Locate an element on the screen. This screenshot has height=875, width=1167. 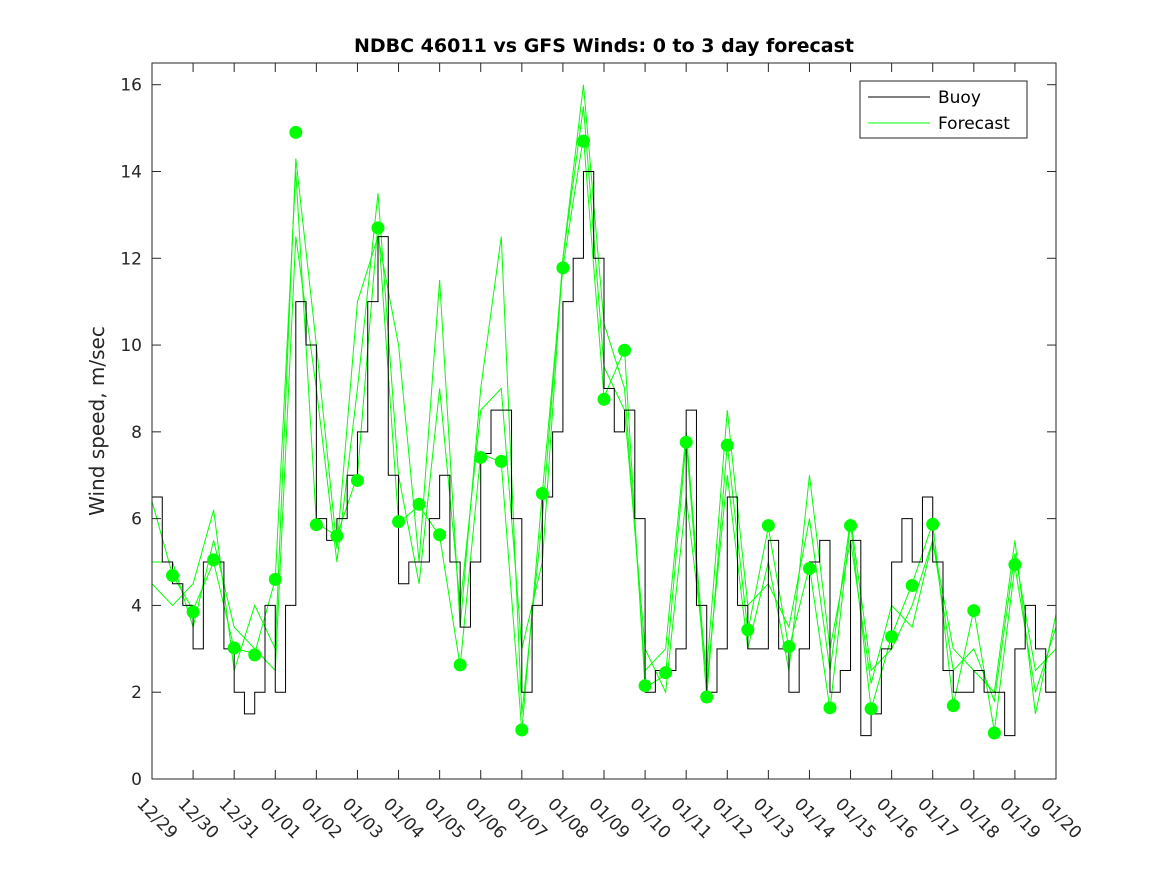
y-tick-label: 6 is located at coordinates (136, 520).